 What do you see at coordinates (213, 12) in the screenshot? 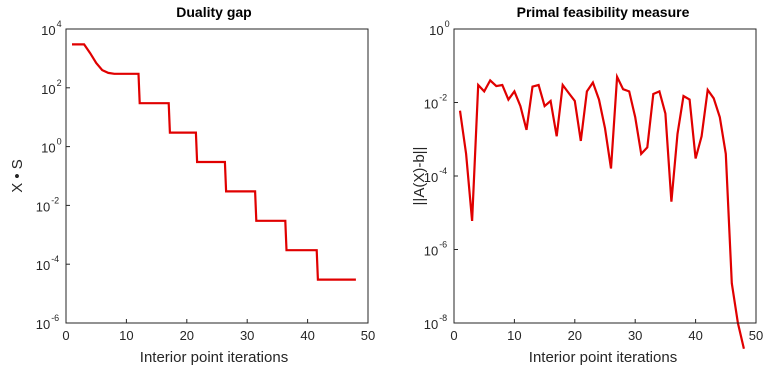
I see `chart-title: Duality gap` at bounding box center [213, 12].